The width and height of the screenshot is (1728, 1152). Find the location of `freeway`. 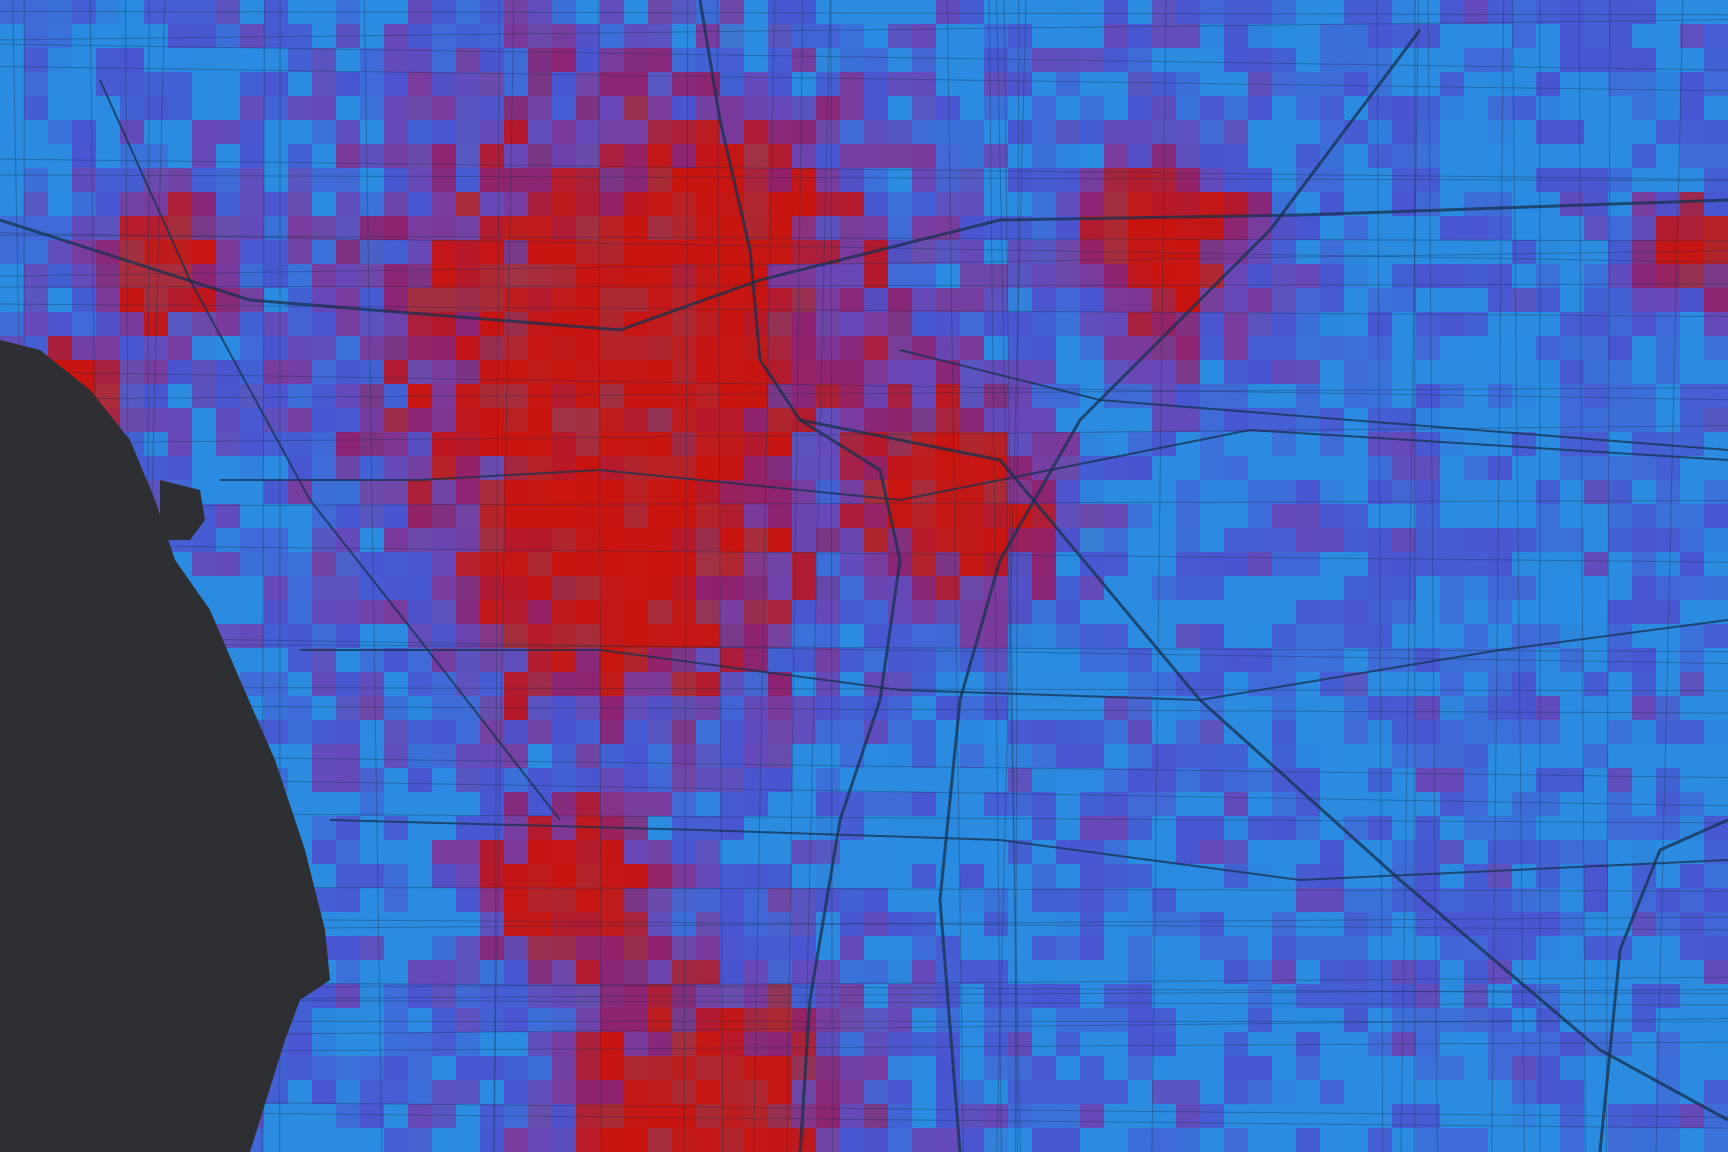

freeway is located at coordinates (1663, 985).